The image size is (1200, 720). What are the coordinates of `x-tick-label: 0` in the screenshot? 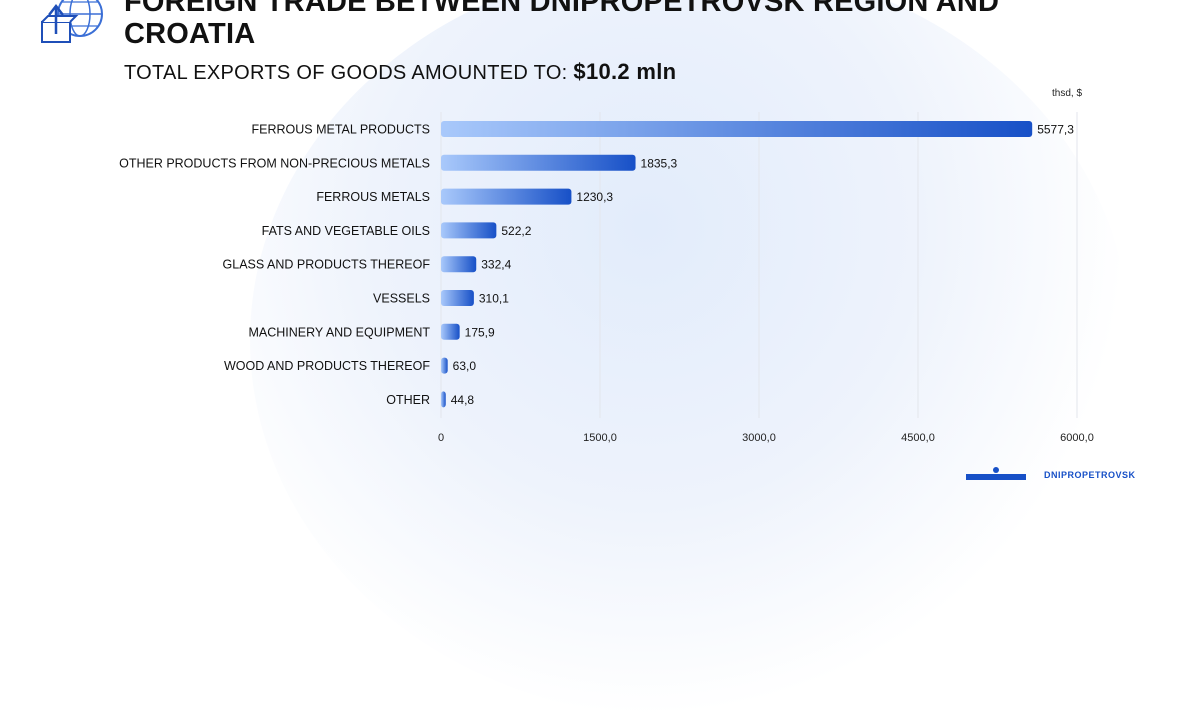 It's located at (441, 438).